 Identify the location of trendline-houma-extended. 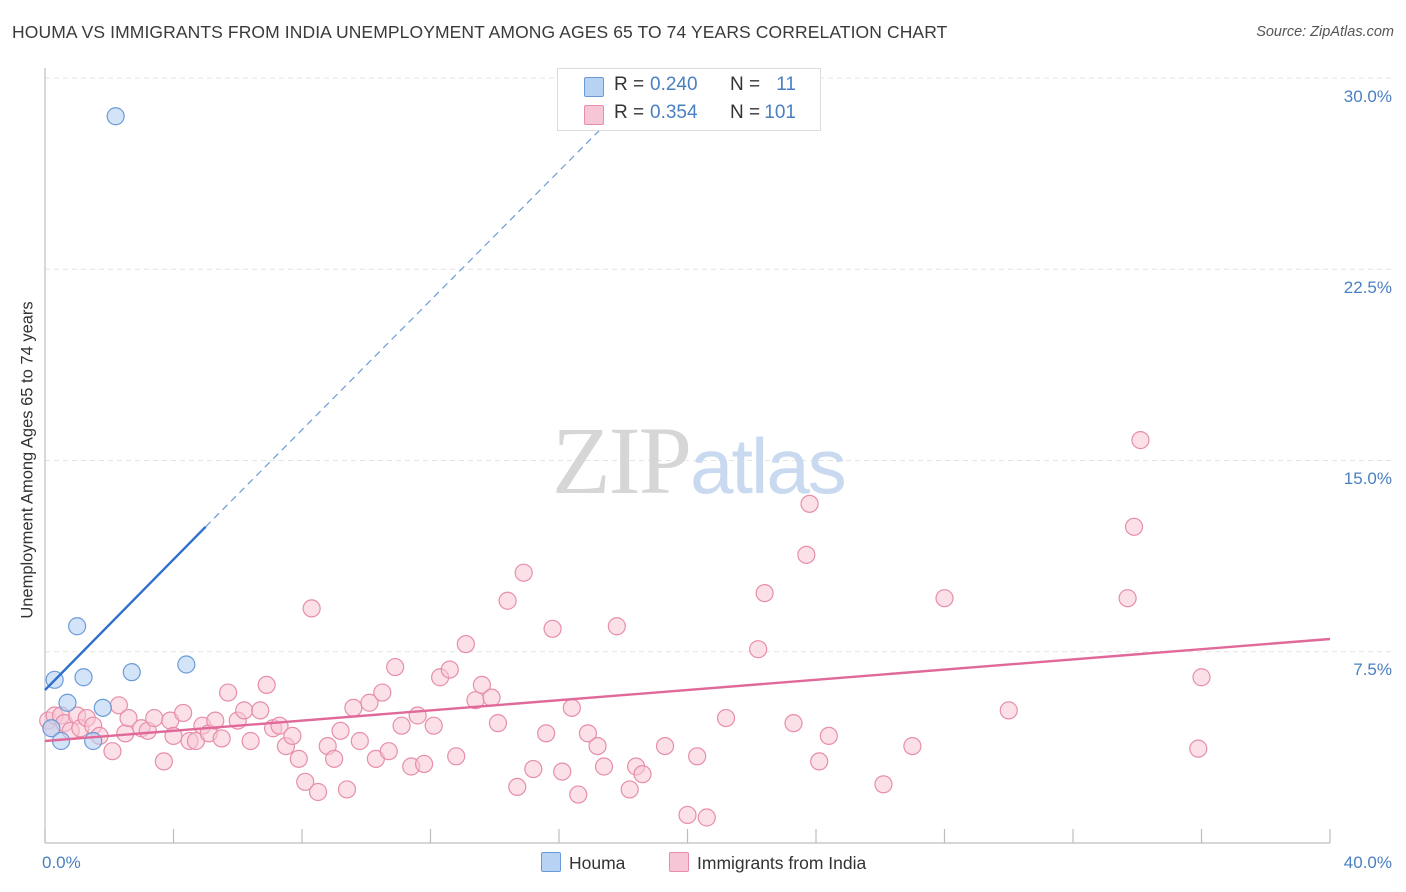
(403, 328).